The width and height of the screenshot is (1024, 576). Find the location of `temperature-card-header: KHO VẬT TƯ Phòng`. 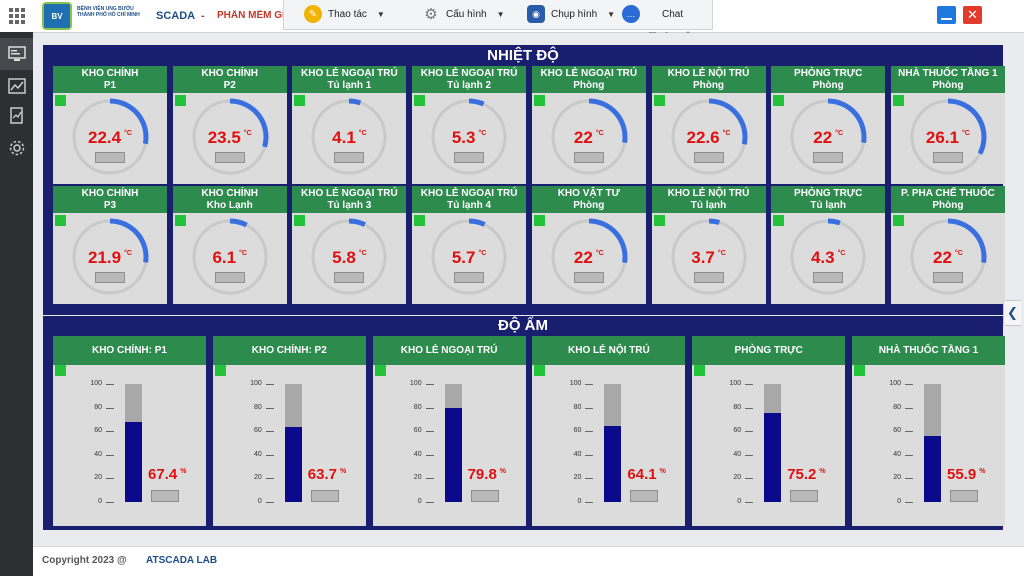

temperature-card-header: KHO VẬT TƯ Phòng is located at coordinates (588, 199).